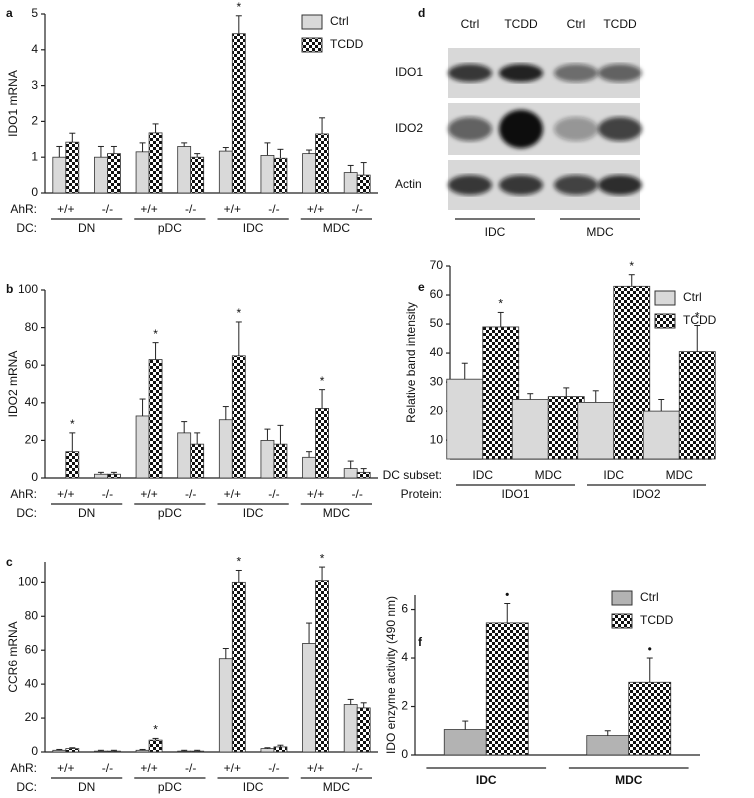 The image size is (754, 798). What do you see at coordinates (9, 13) in the screenshot?
I see `panel-letter: a` at bounding box center [9, 13].